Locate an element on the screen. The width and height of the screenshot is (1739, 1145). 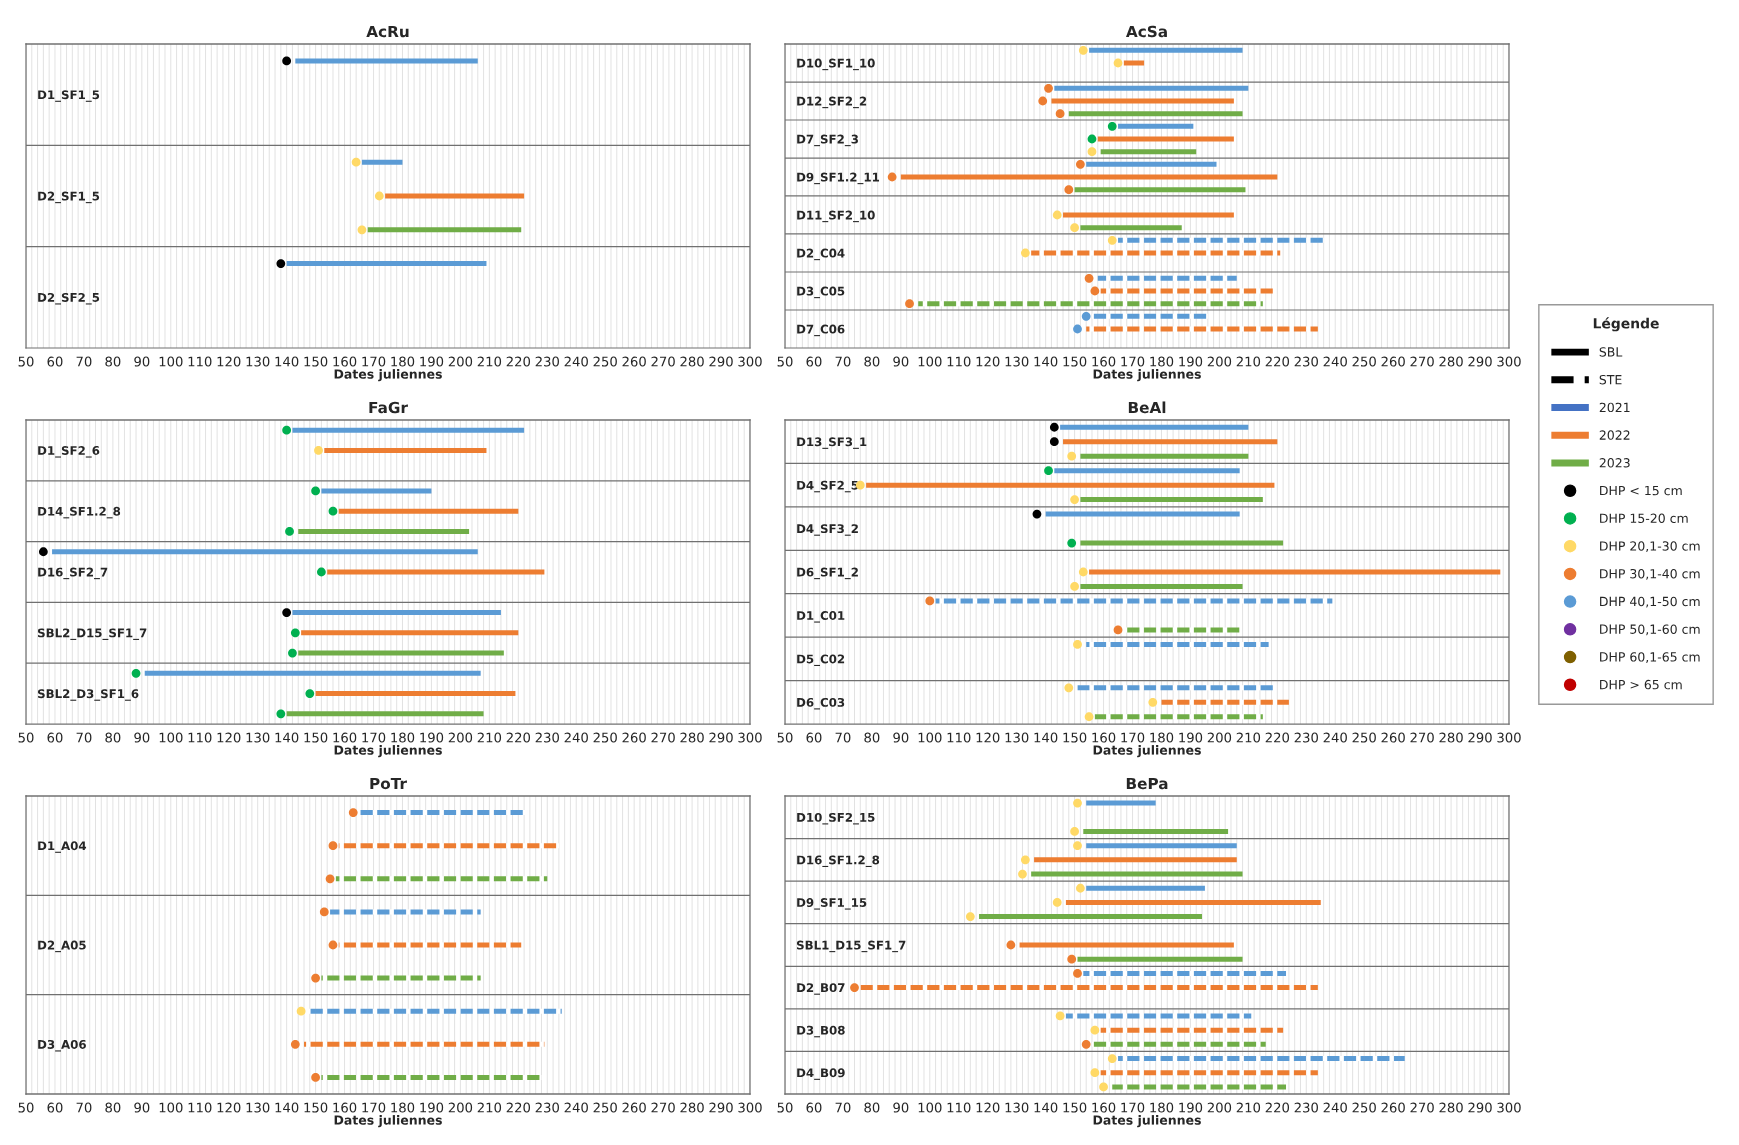
x-tick-label: 220 is located at coordinates (518, 737).